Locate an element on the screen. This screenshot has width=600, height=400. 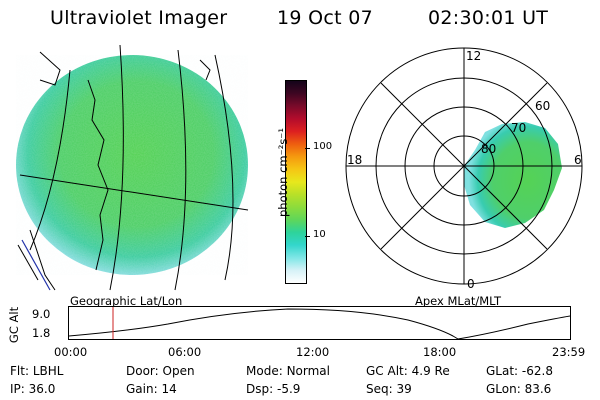
status-gc-alt: GC Alt: 4.9 Re is located at coordinates (408, 371).